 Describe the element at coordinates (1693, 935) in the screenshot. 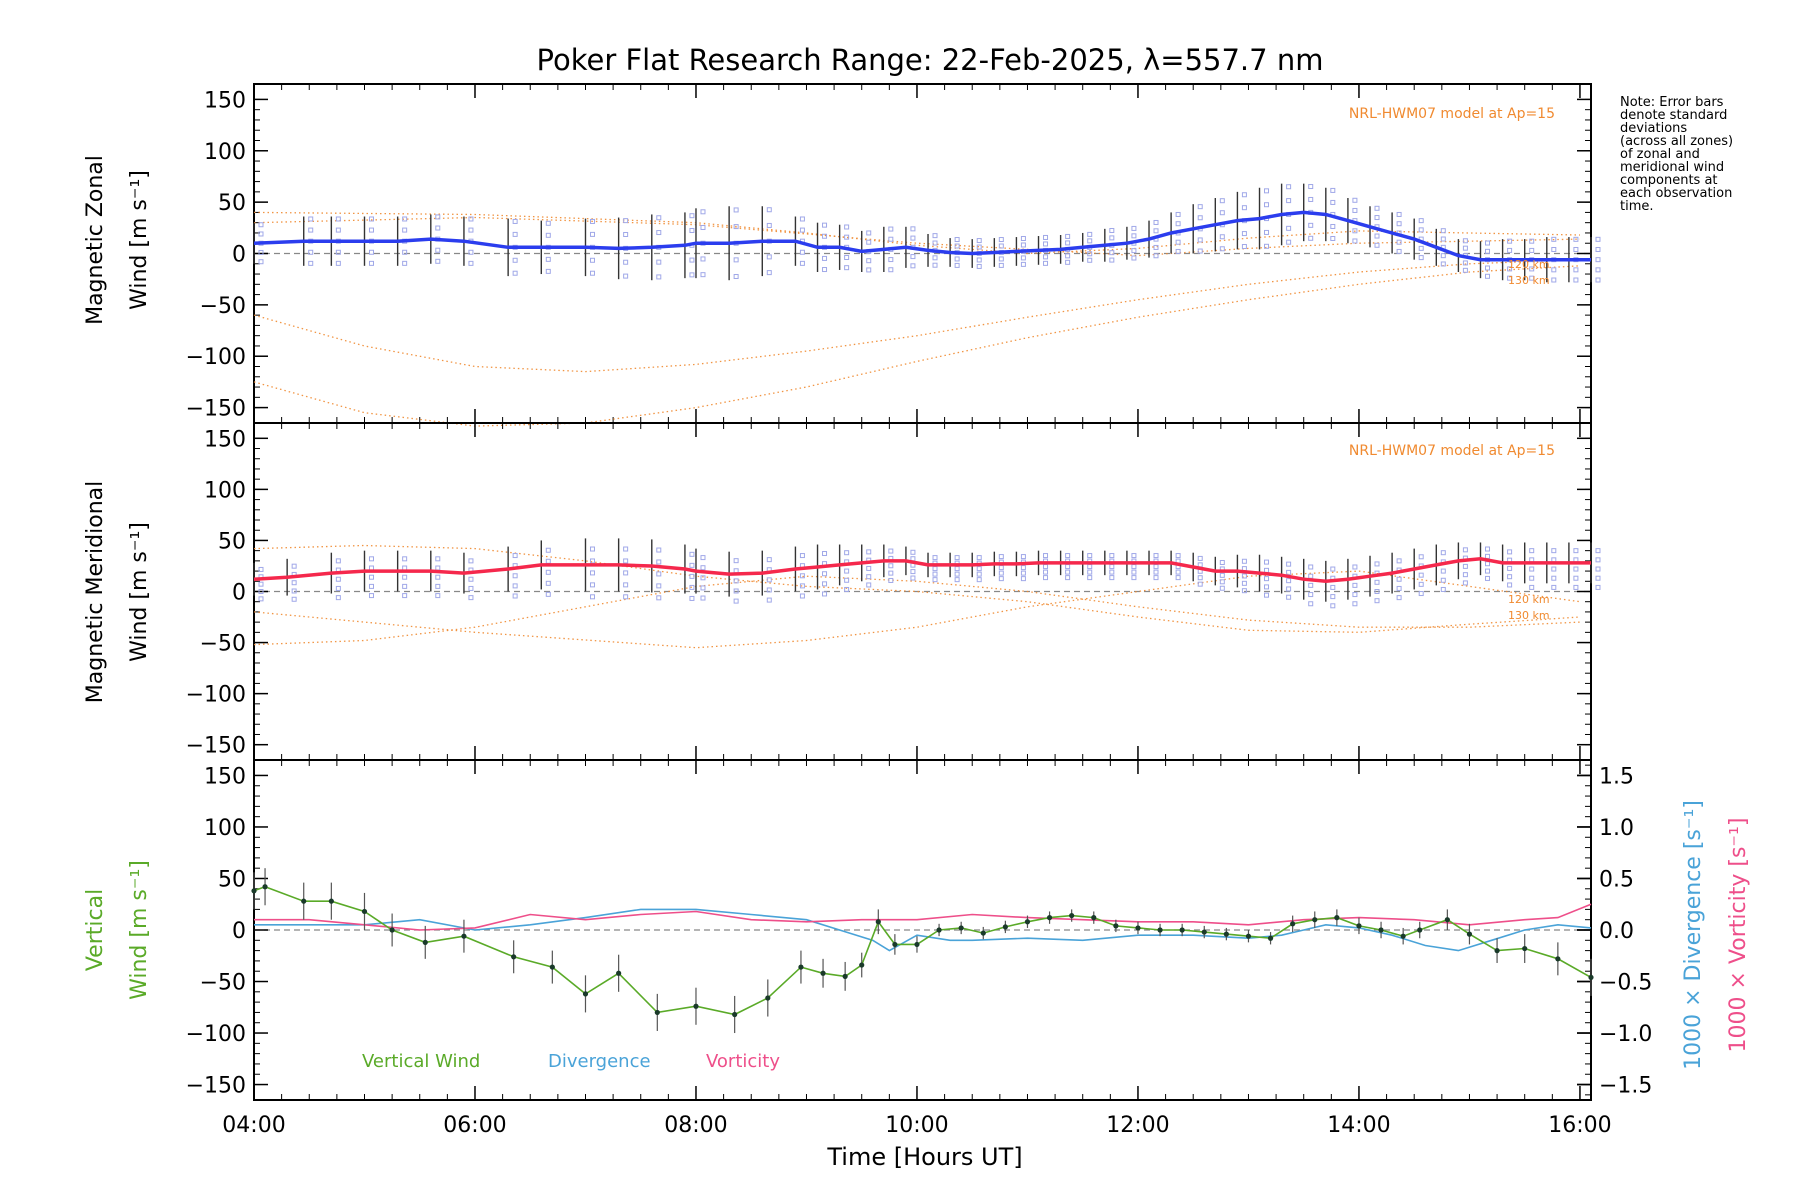

I see `divergence-y2label: 1000 × Divergence [s⁻¹]` at that location.